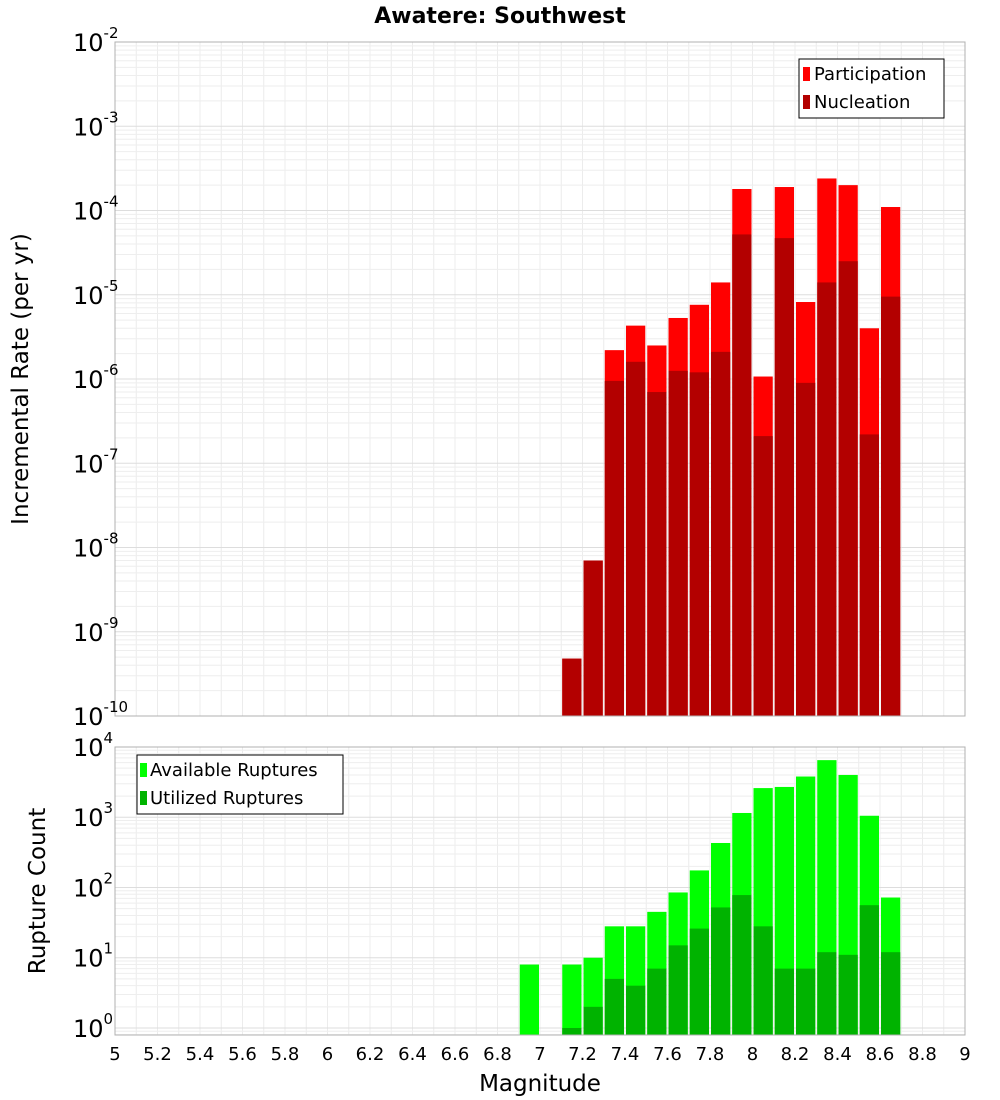 This screenshot has height=1100, width=1000. What do you see at coordinates (806, 74) in the screenshot?
I see `legend-swatch-participation` at bounding box center [806, 74].